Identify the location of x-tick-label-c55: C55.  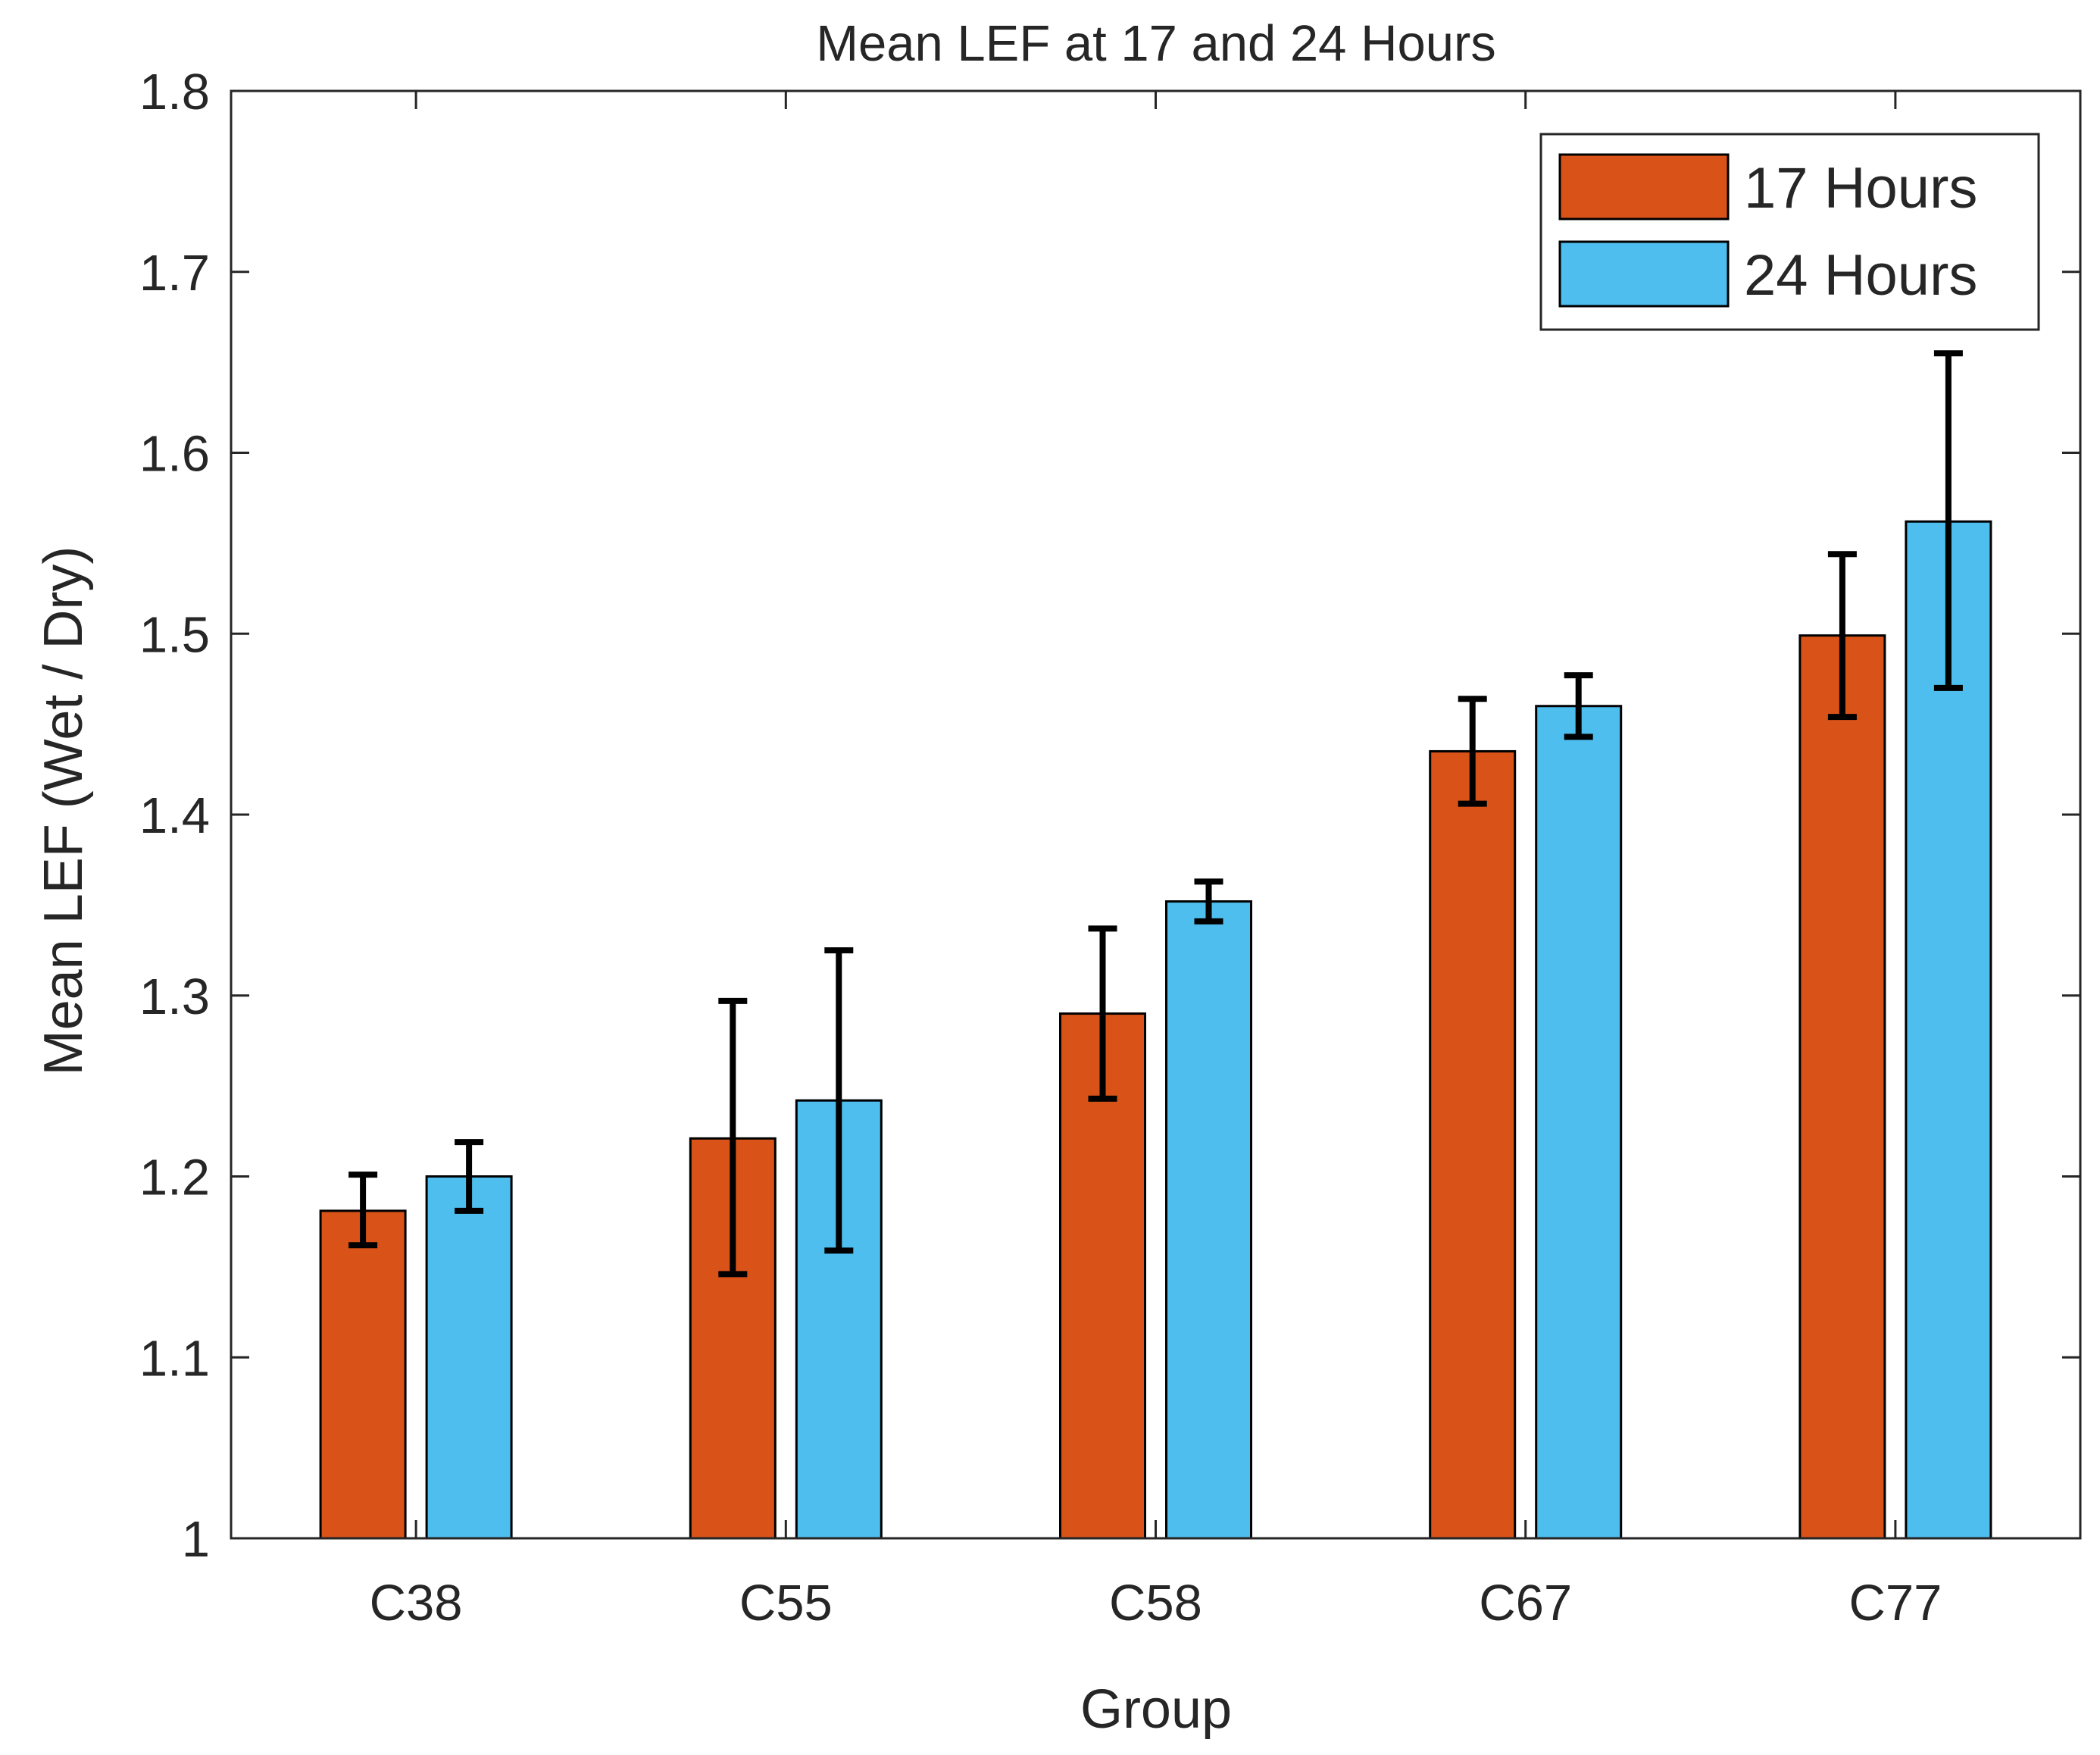
(786, 1603).